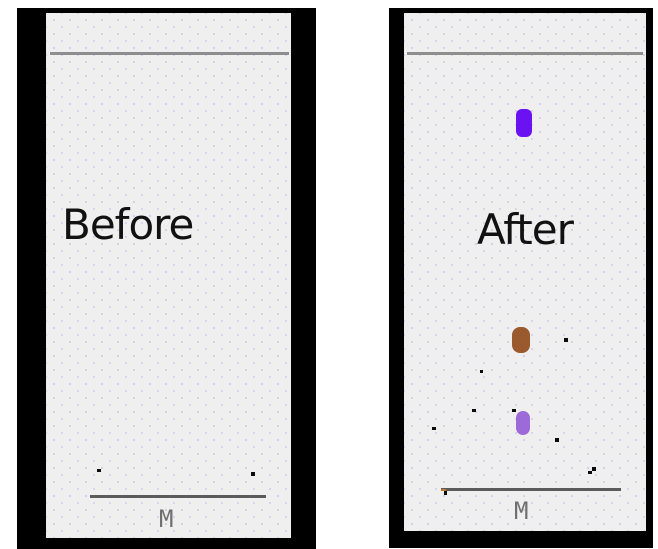  I want to click on before-bottom-line, so click(178, 496).